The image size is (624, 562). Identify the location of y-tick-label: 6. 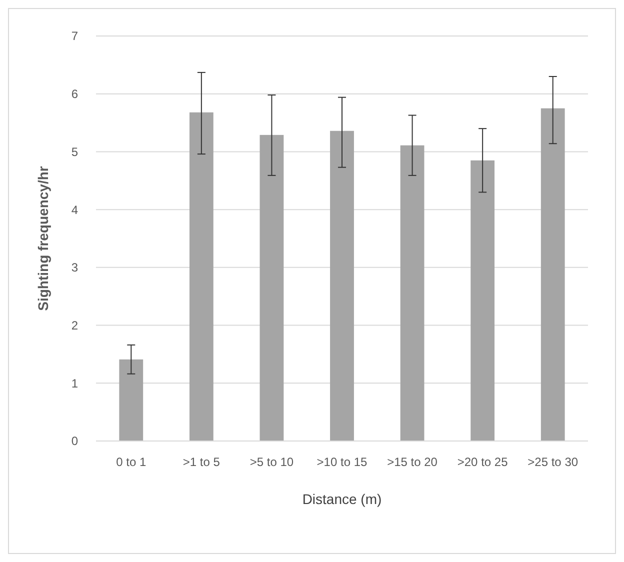
(74, 94).